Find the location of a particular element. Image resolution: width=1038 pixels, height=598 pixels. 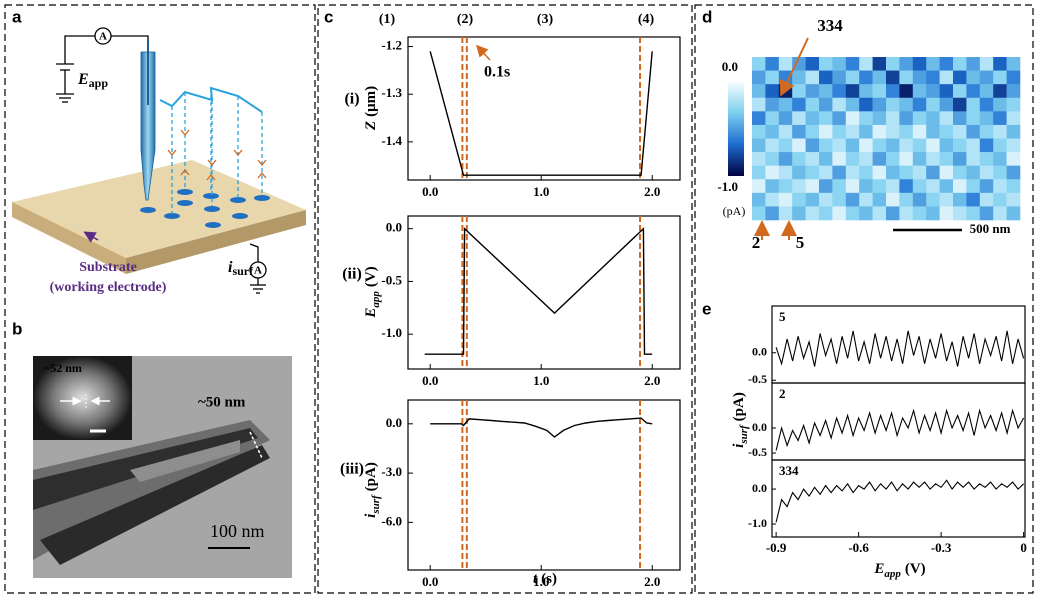

y-tick-label: -1.3 is located at coordinates (391, 92).